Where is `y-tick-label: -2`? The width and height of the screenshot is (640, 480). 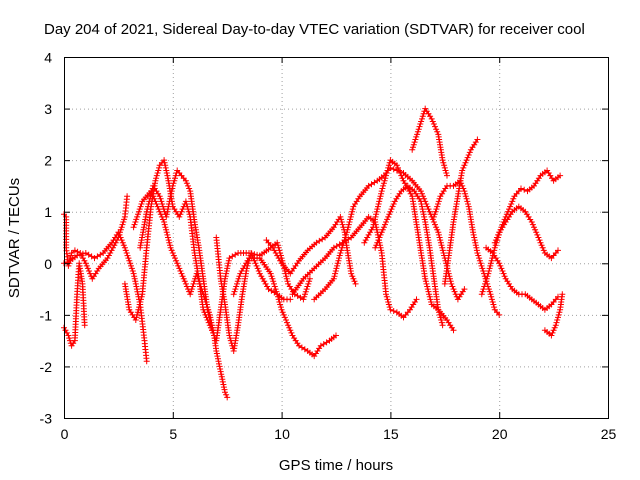
y-tick-label: -2 is located at coordinates (46, 367).